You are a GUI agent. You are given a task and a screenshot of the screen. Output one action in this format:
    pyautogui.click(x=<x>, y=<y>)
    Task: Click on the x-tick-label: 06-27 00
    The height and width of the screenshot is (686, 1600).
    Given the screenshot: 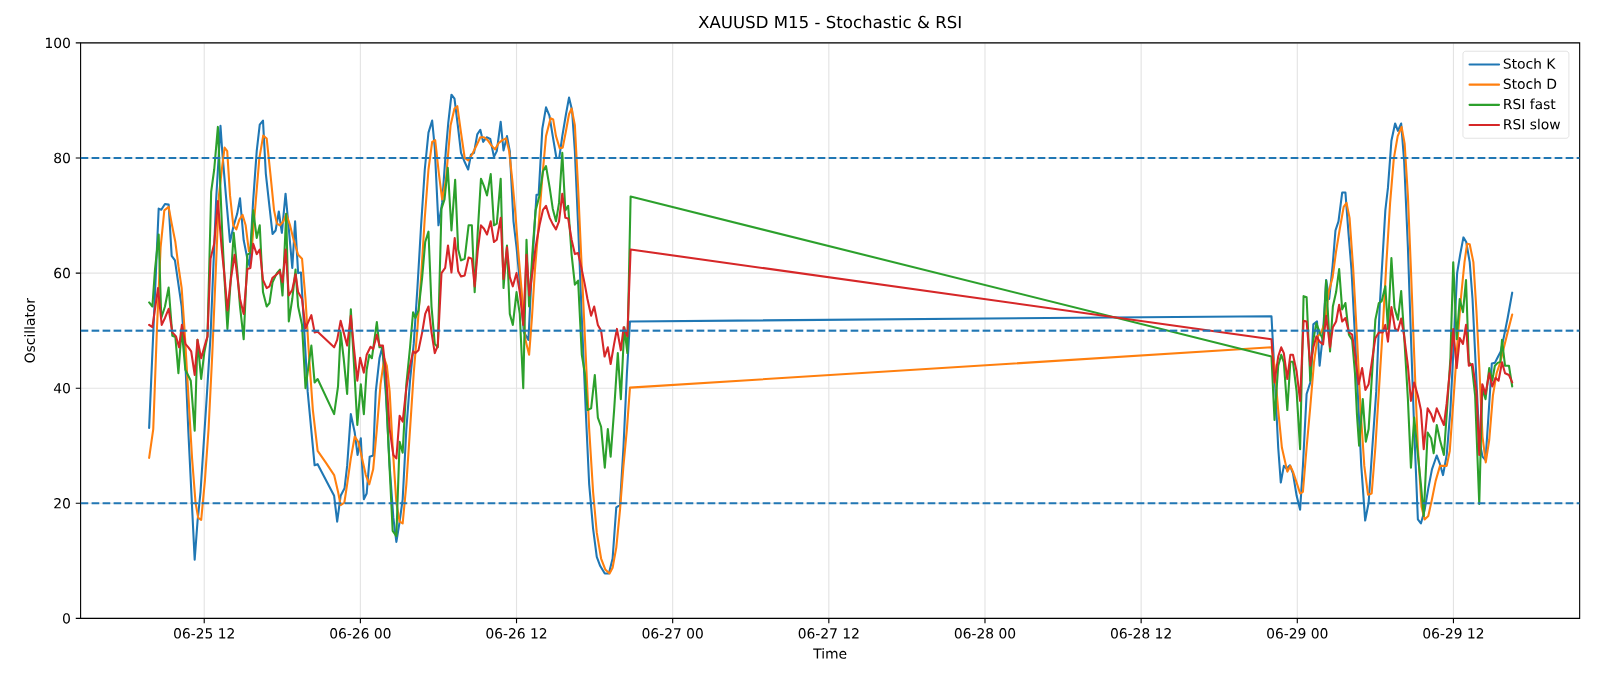 What is the action you would take?
    pyautogui.click(x=672, y=633)
    